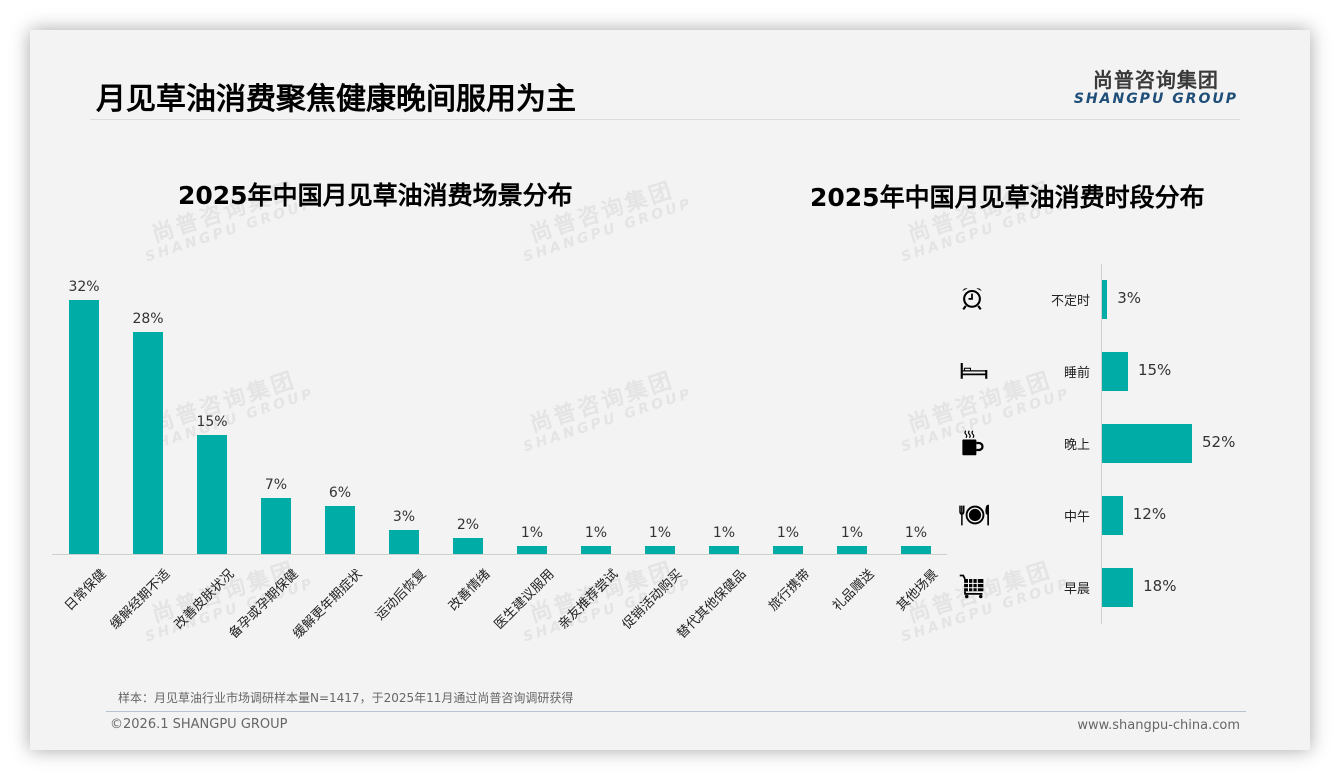 The image size is (1340, 780). I want to click on scene-chart-title: 2025年中国月见草油消费场景分布, so click(375, 195).